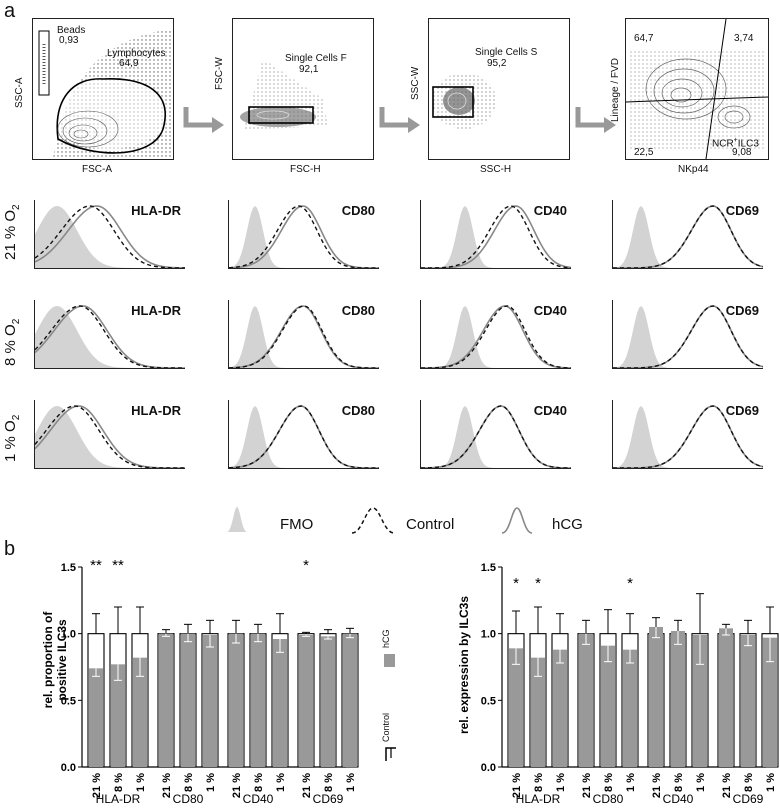 Image resolution: width=780 pixels, height=808 pixels. Describe the element at coordinates (608, 799) in the screenshot. I see `group-label: CD80` at that location.